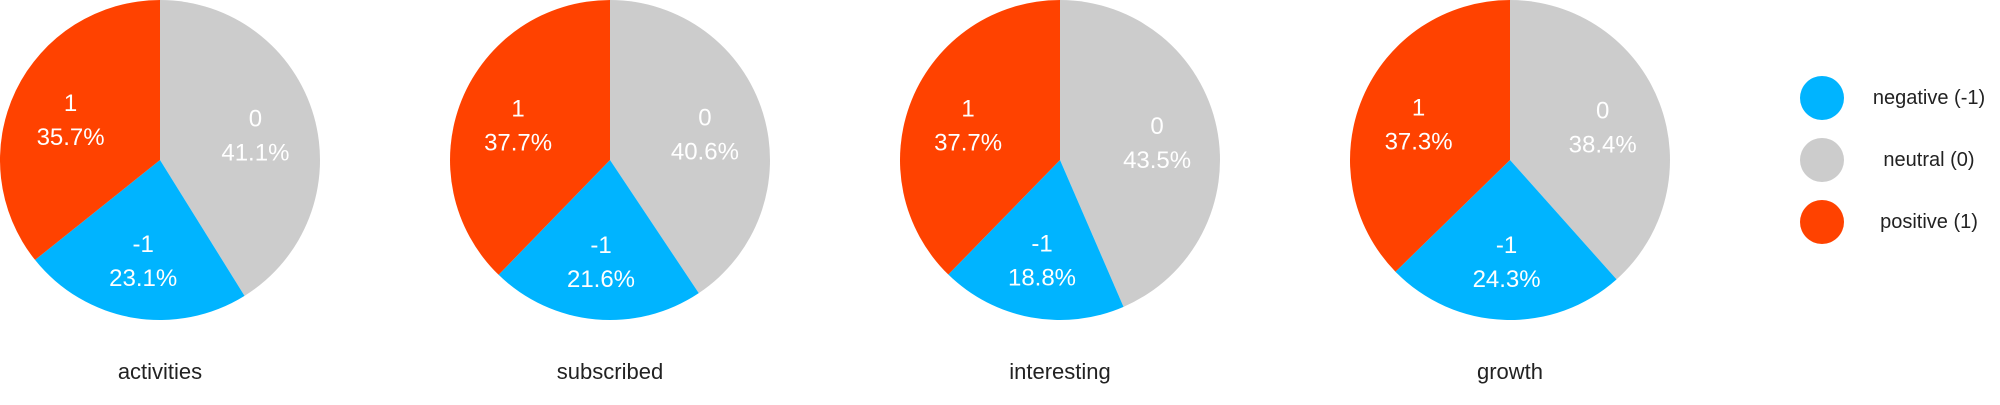 The image size is (2000, 405). I want to click on legend: negative (-1) neutral (0) positive (1), so click(1900, 170).